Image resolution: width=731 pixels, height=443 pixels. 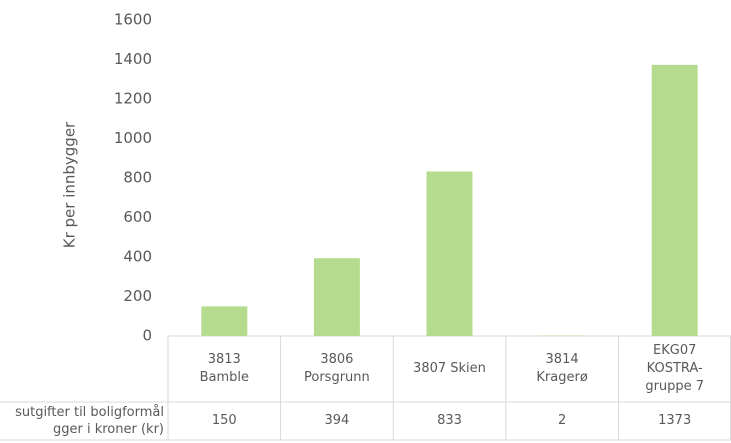 What do you see at coordinates (133, 59) in the screenshot?
I see `y-tick-label: 1400` at bounding box center [133, 59].